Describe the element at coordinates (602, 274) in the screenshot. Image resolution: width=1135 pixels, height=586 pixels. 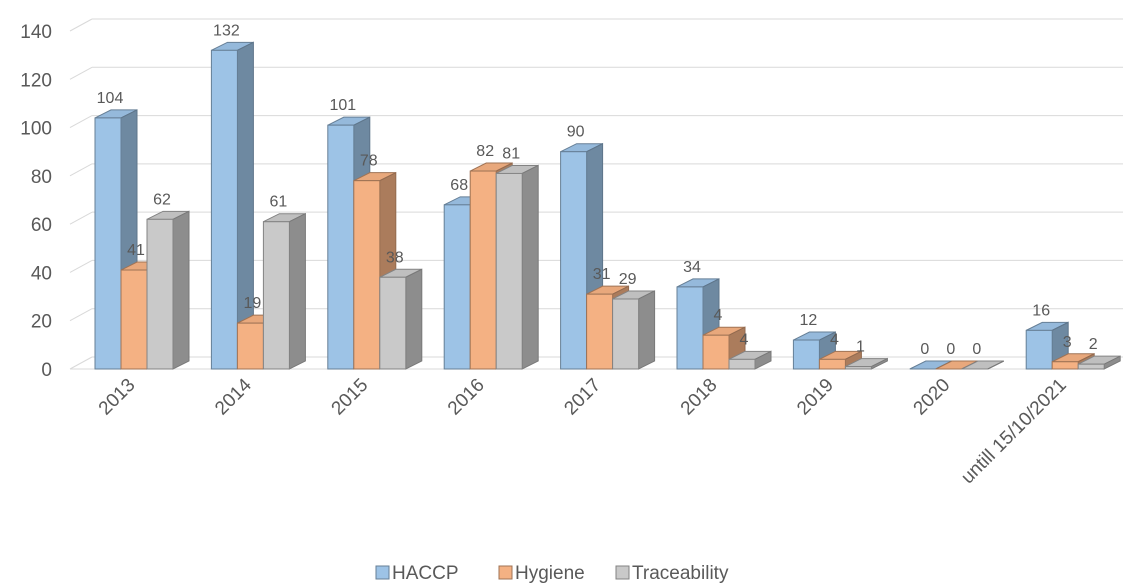
I see `data-label: 31` at that location.